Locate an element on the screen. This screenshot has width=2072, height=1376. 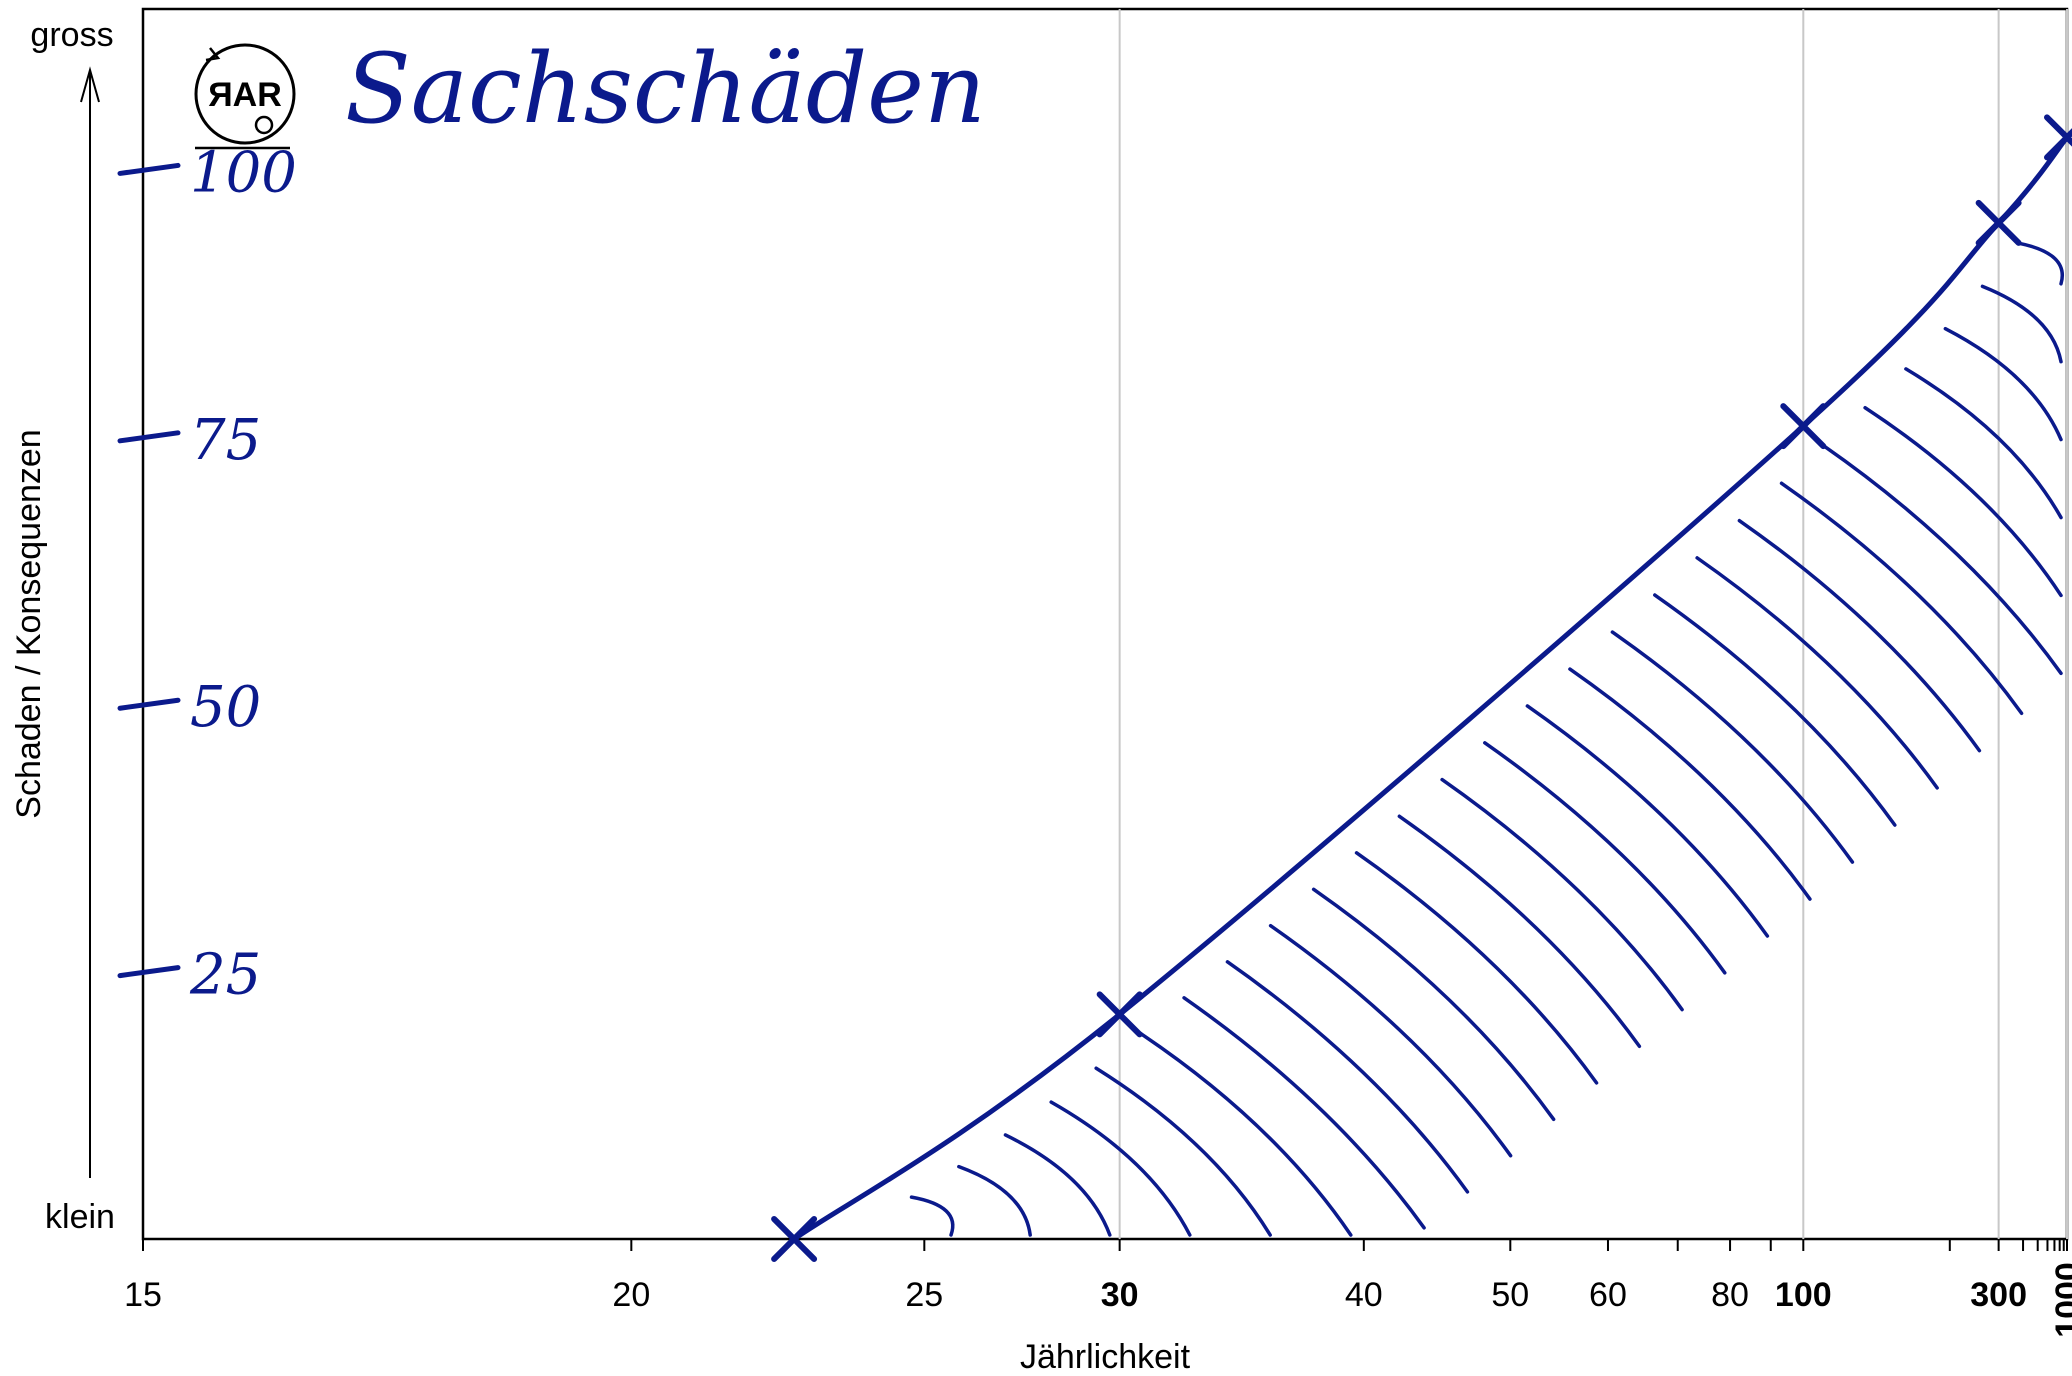
x-tick-label: 40 is located at coordinates (1364, 1295).